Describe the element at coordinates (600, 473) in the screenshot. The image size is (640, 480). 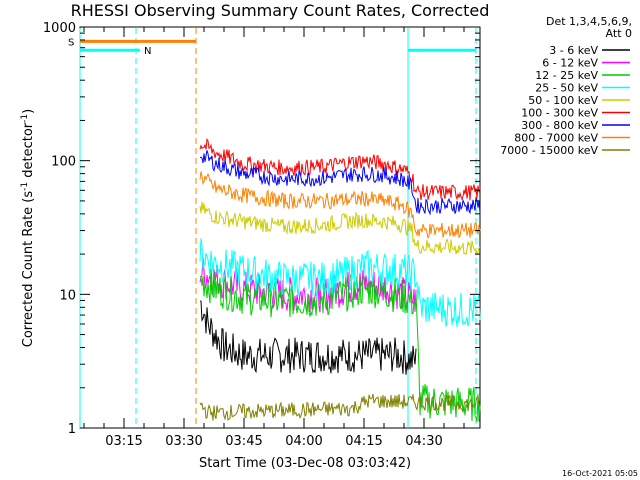
I see `generation-timestamp: 16-Oct-2021 05:05` at that location.